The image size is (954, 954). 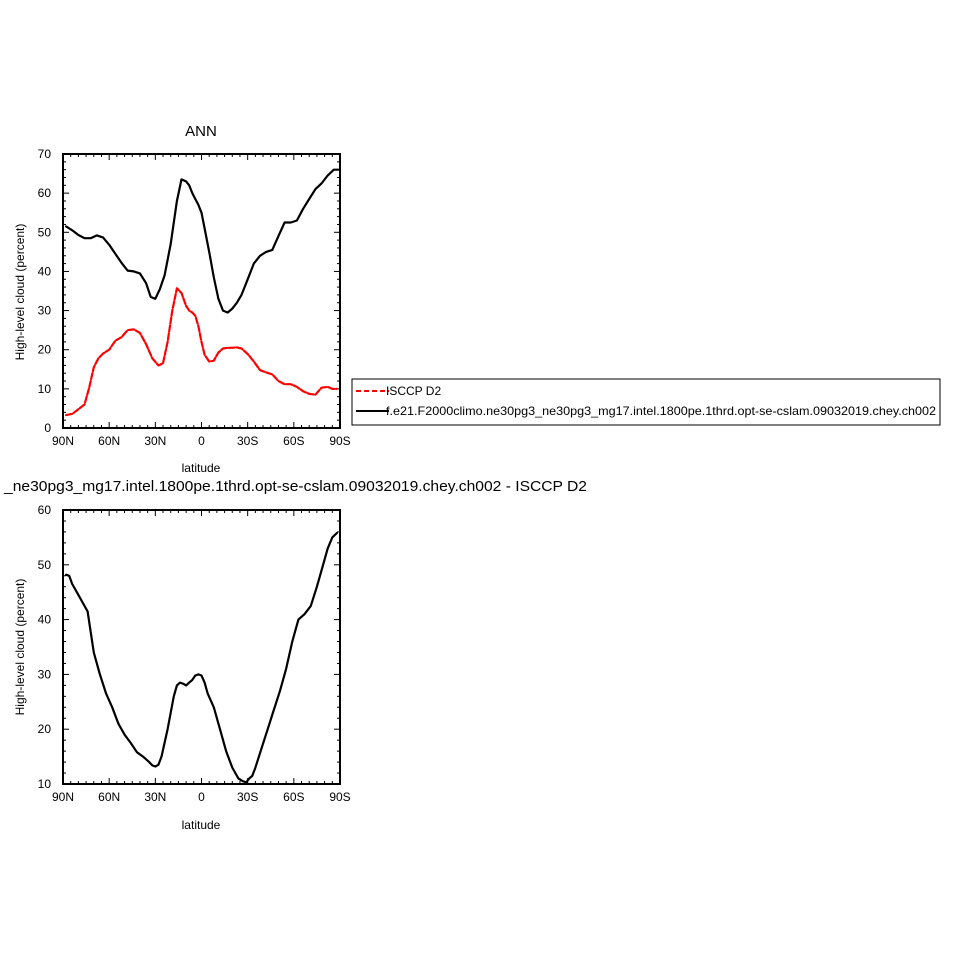 I want to click on top-x-tick-label: 60N, so click(x=109, y=441).